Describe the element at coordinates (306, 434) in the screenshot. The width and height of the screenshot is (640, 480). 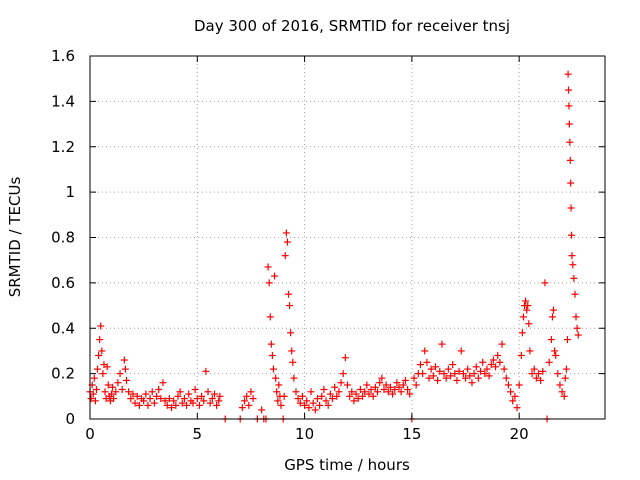
I see `x-tick-labels: 0 5 10 15 20` at that location.